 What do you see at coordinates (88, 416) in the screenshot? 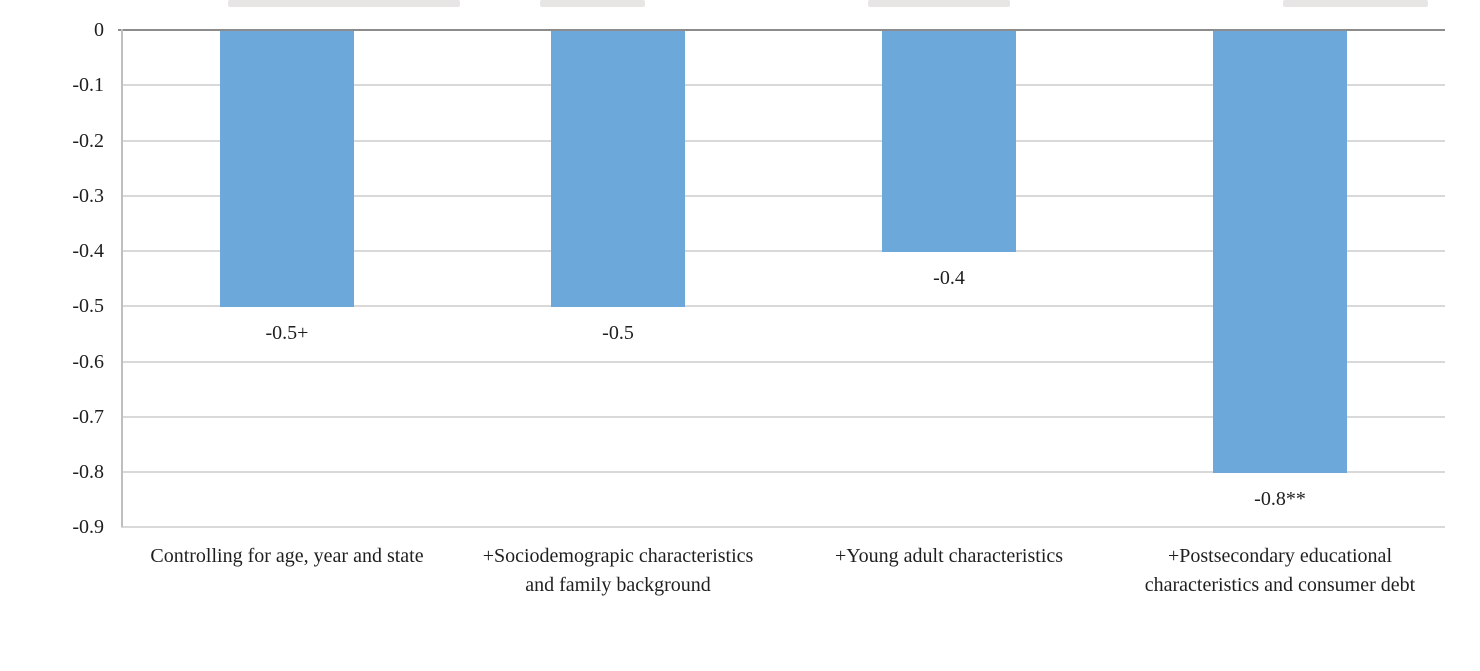
I see `y-tick-label: -0.7` at bounding box center [88, 416].